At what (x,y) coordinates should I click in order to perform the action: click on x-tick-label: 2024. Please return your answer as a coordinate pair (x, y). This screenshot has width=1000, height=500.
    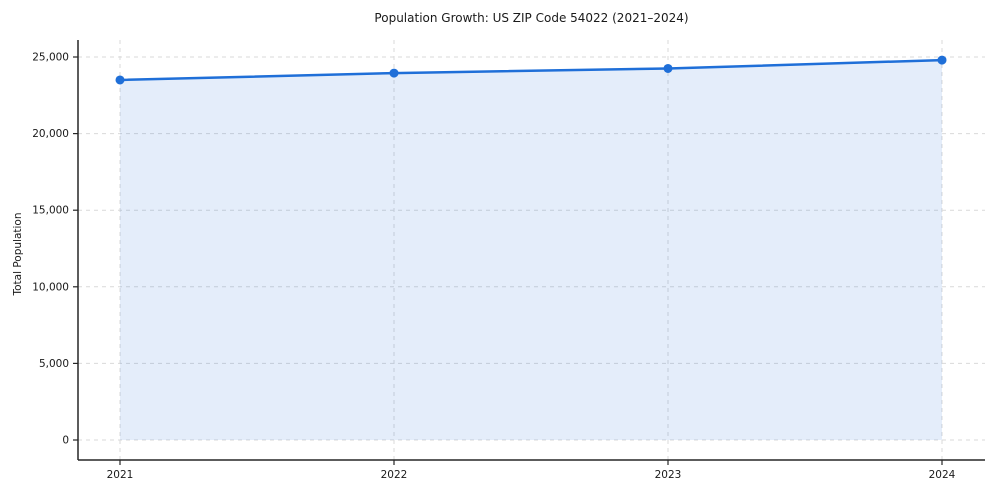
    Looking at the image, I should click on (942, 475).